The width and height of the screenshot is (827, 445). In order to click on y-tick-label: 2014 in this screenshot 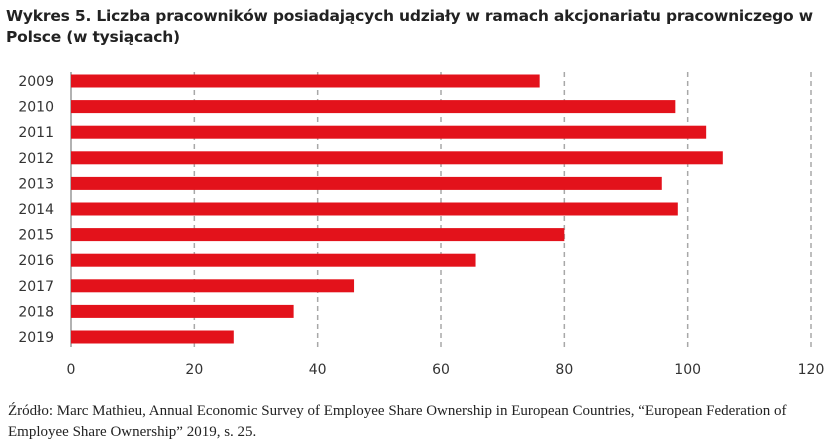, I will do `click(36, 210)`.